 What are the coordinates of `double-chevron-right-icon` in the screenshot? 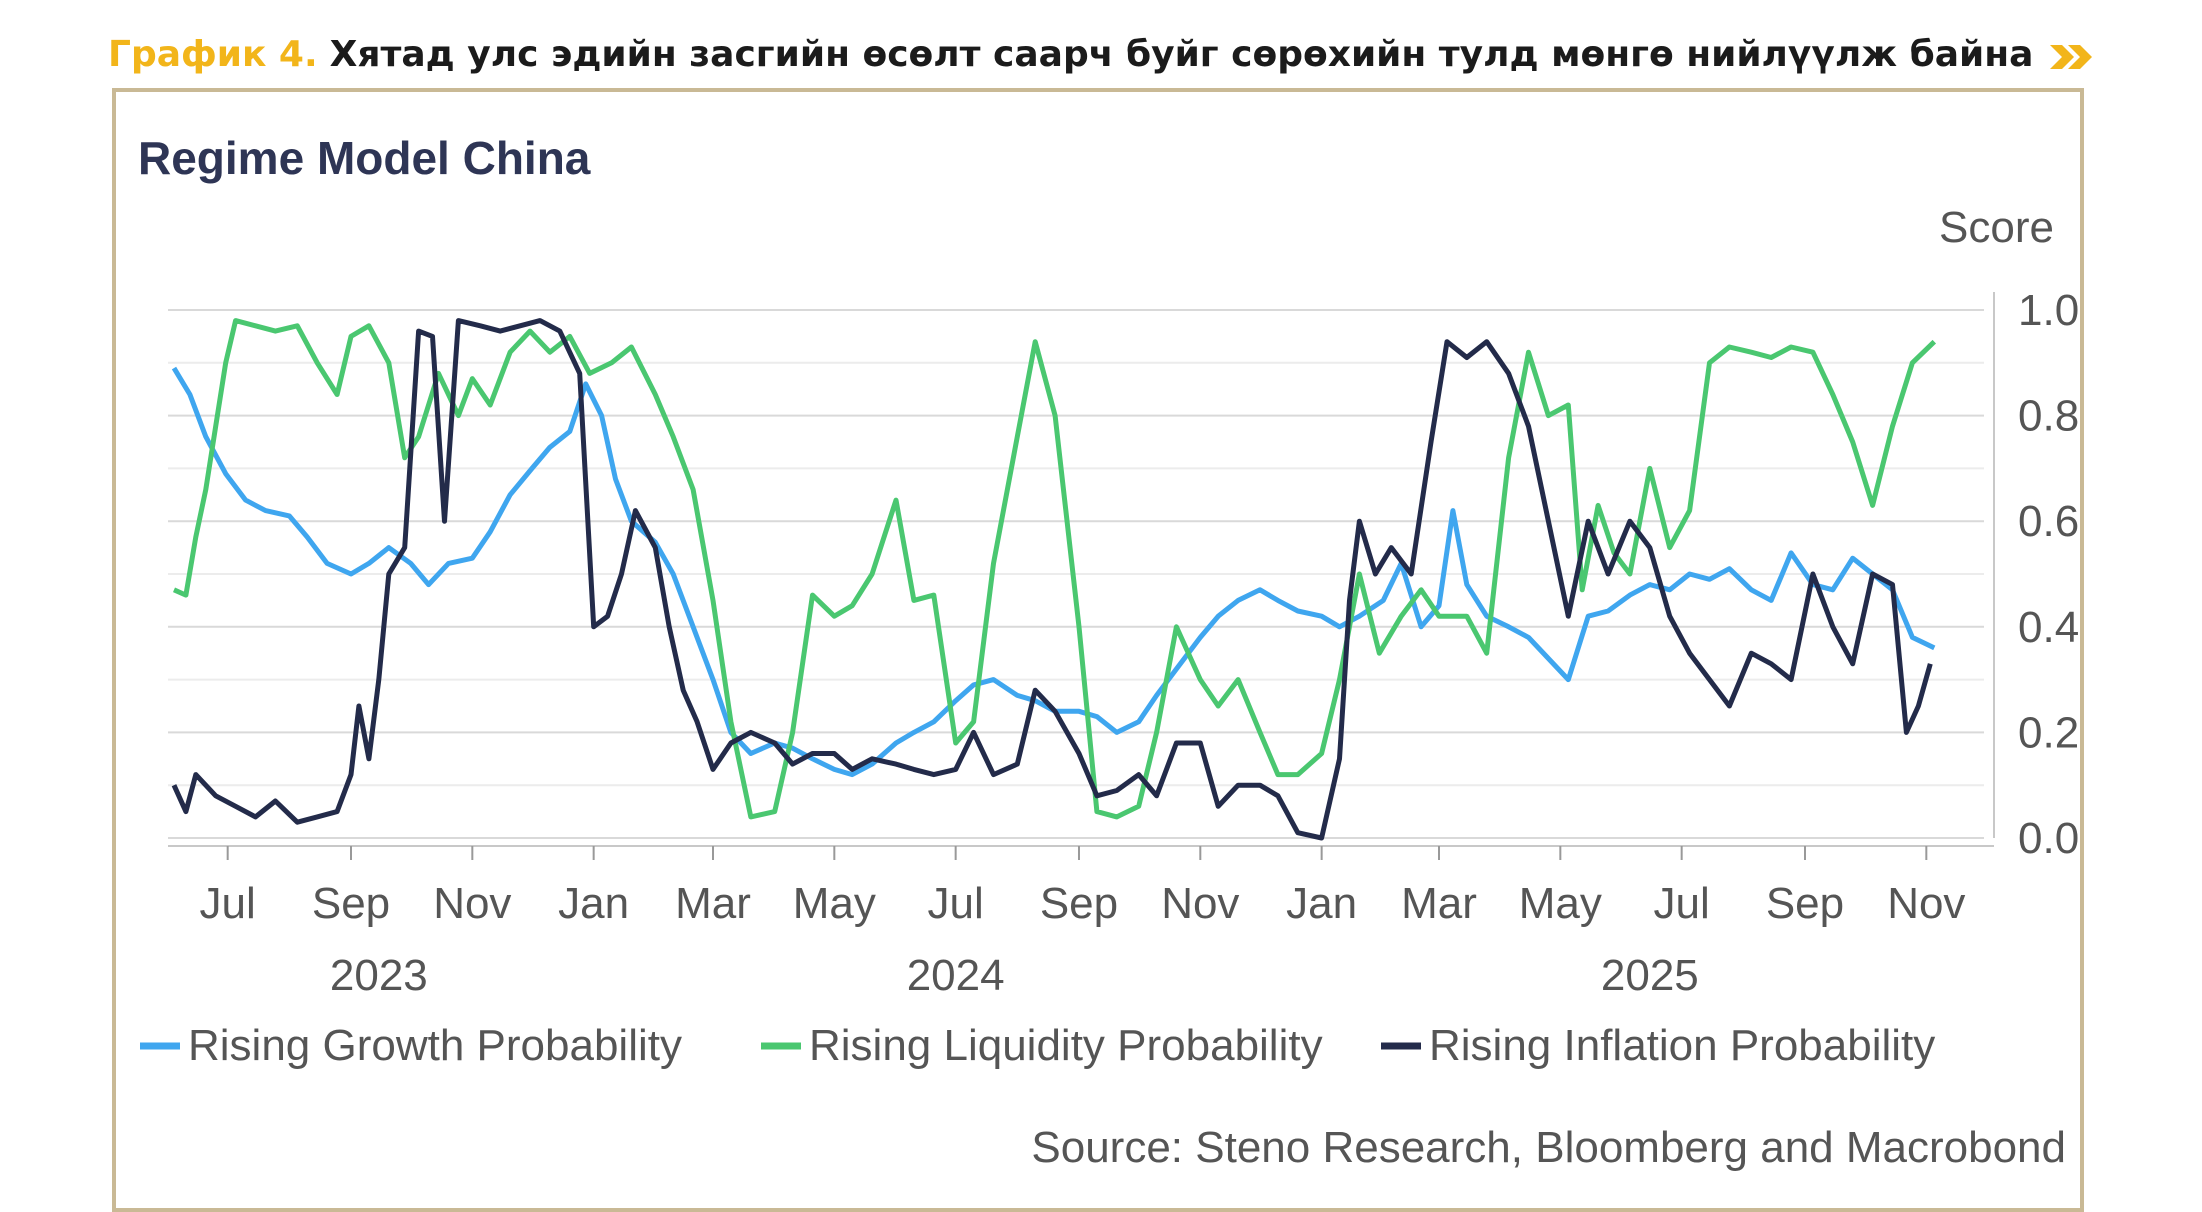 It's located at (2071, 57).